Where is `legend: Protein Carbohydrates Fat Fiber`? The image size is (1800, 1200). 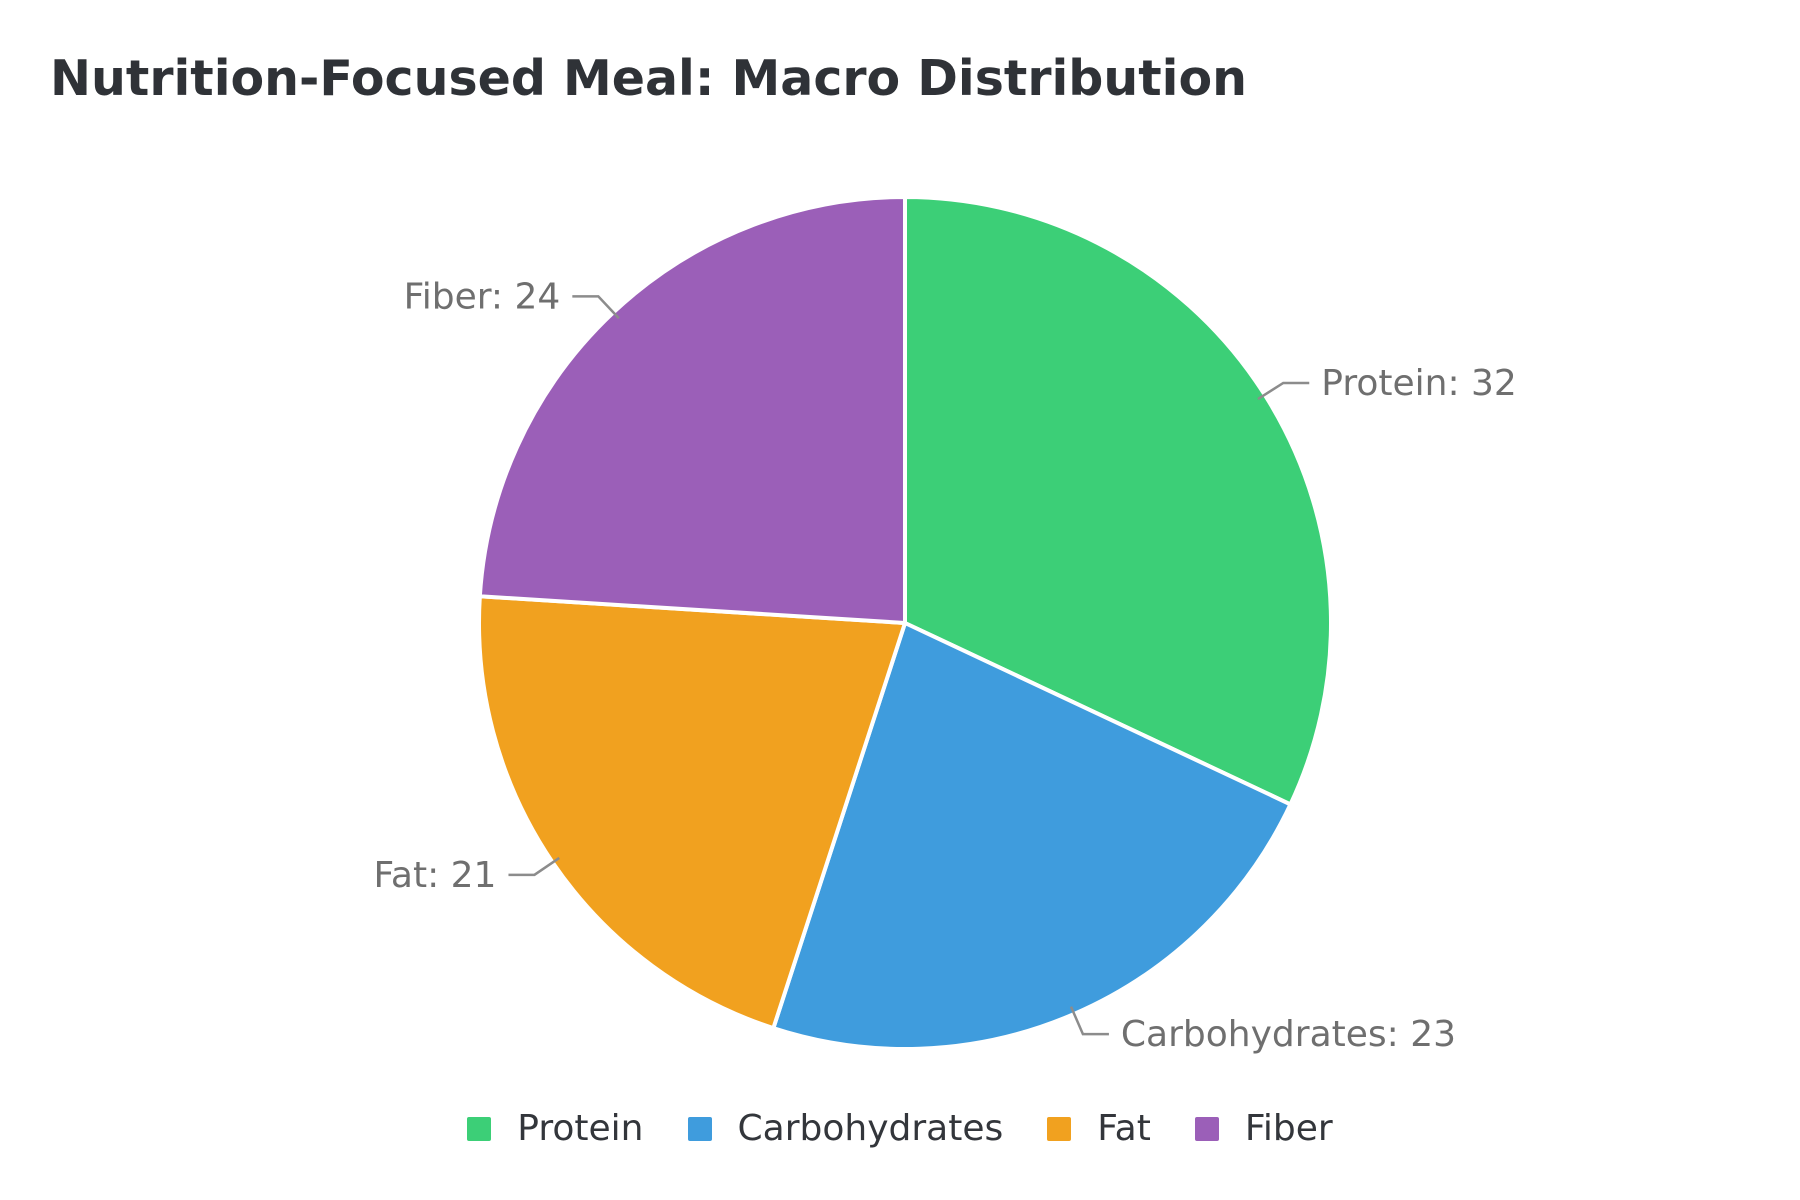
legend: Protein Carbohydrates Fat Fiber is located at coordinates (900, 1128).